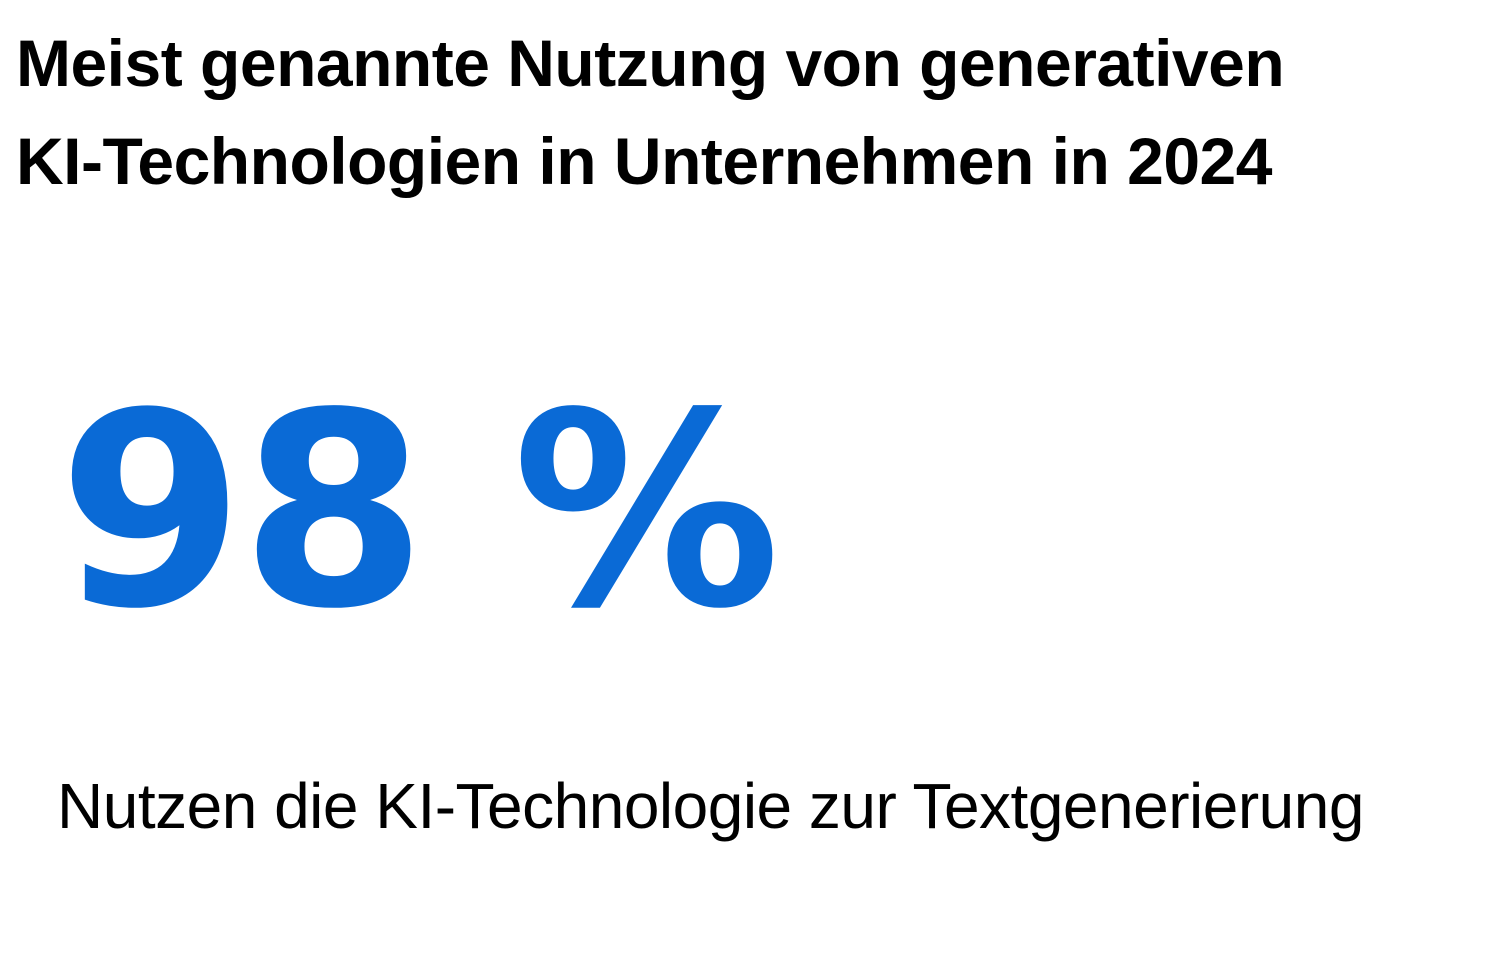  Describe the element at coordinates (650, 63) in the screenshot. I see `title-line-1: Meist genannte Nutzung von generativen` at that location.